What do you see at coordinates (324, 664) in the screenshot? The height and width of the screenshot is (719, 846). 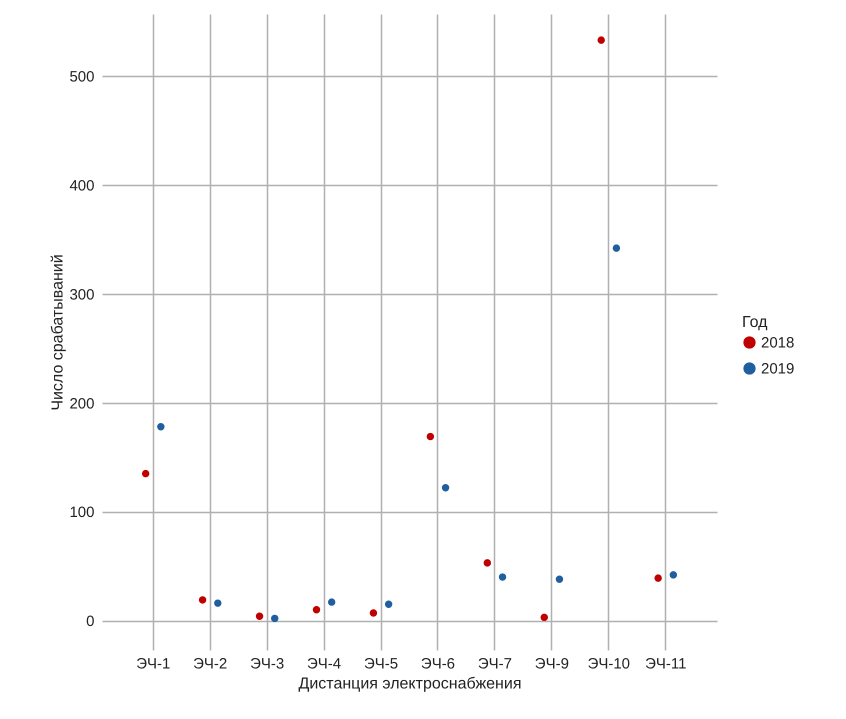 I see `x-tick-label: ЭЧ-4` at bounding box center [324, 664].